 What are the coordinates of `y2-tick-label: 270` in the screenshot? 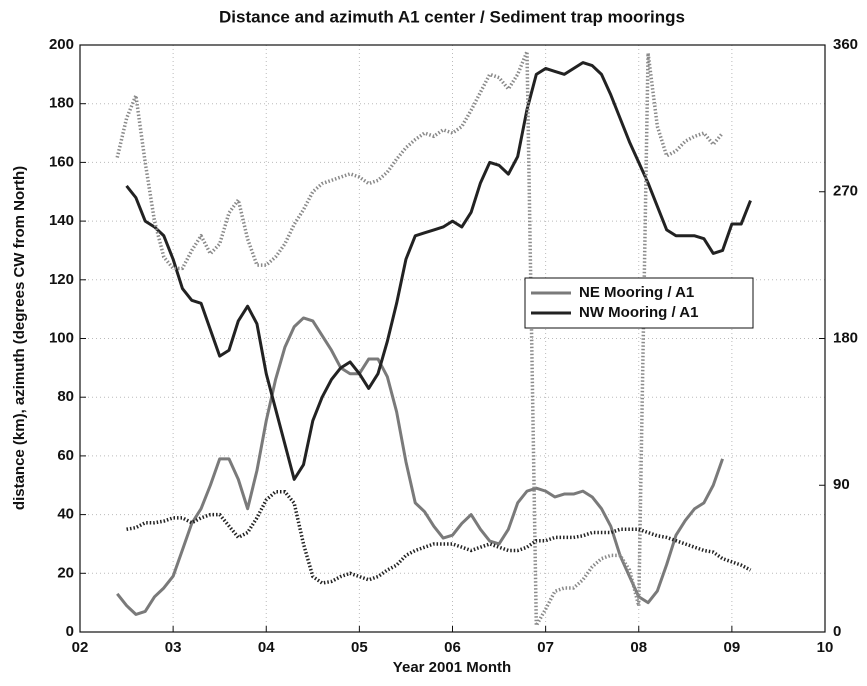 It's located at (845, 191).